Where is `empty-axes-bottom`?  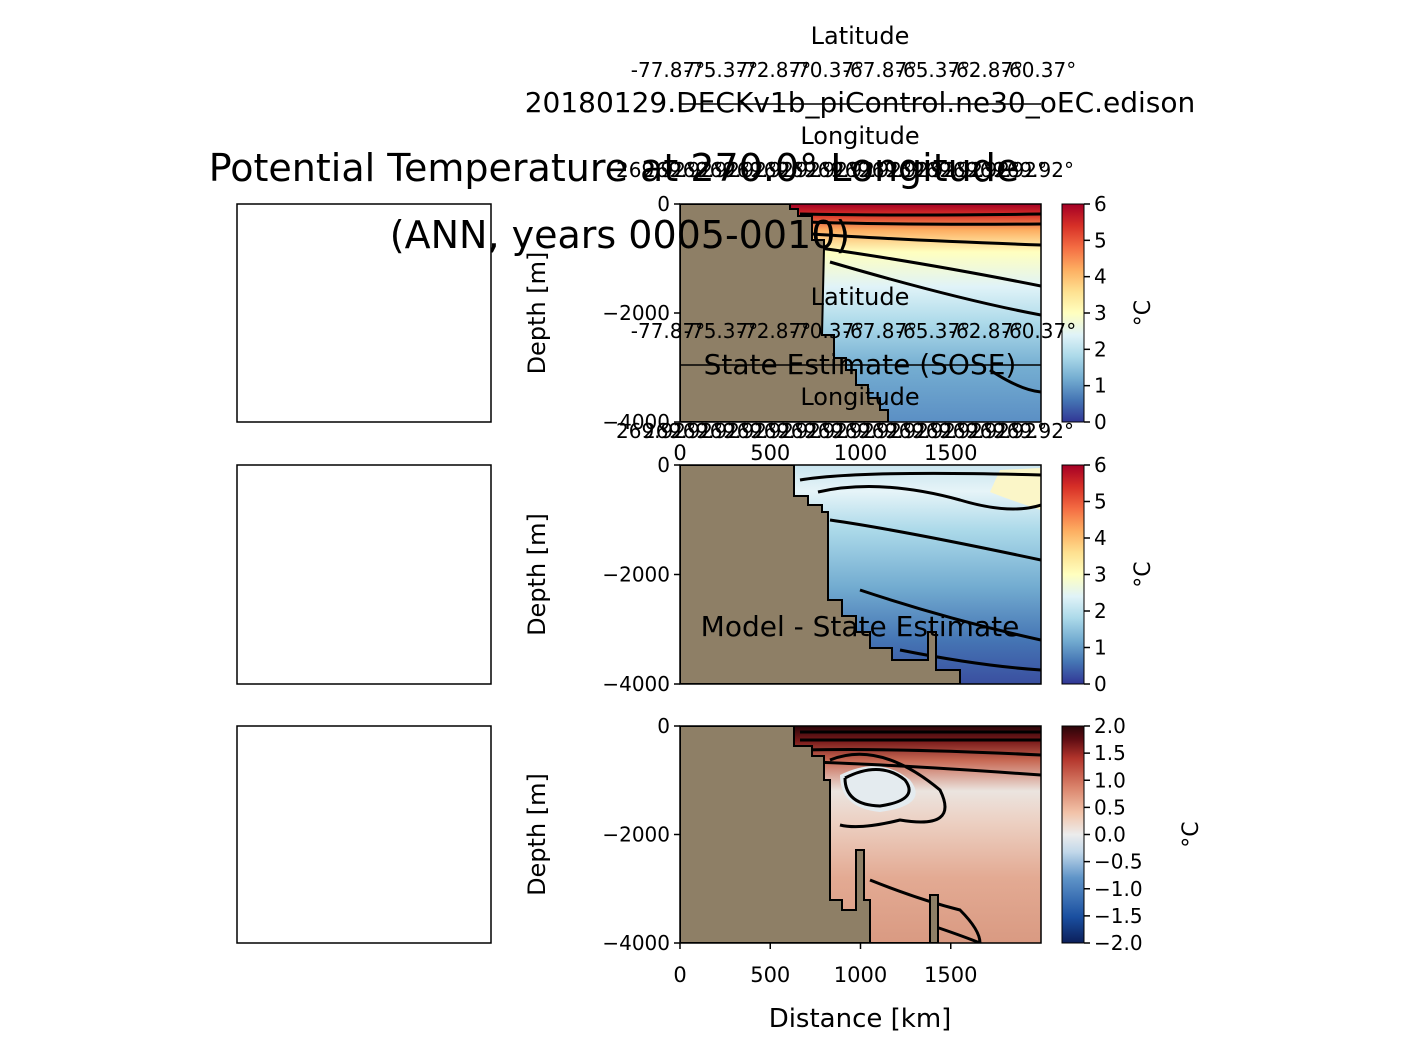 empty-axes-bottom is located at coordinates (364, 834).